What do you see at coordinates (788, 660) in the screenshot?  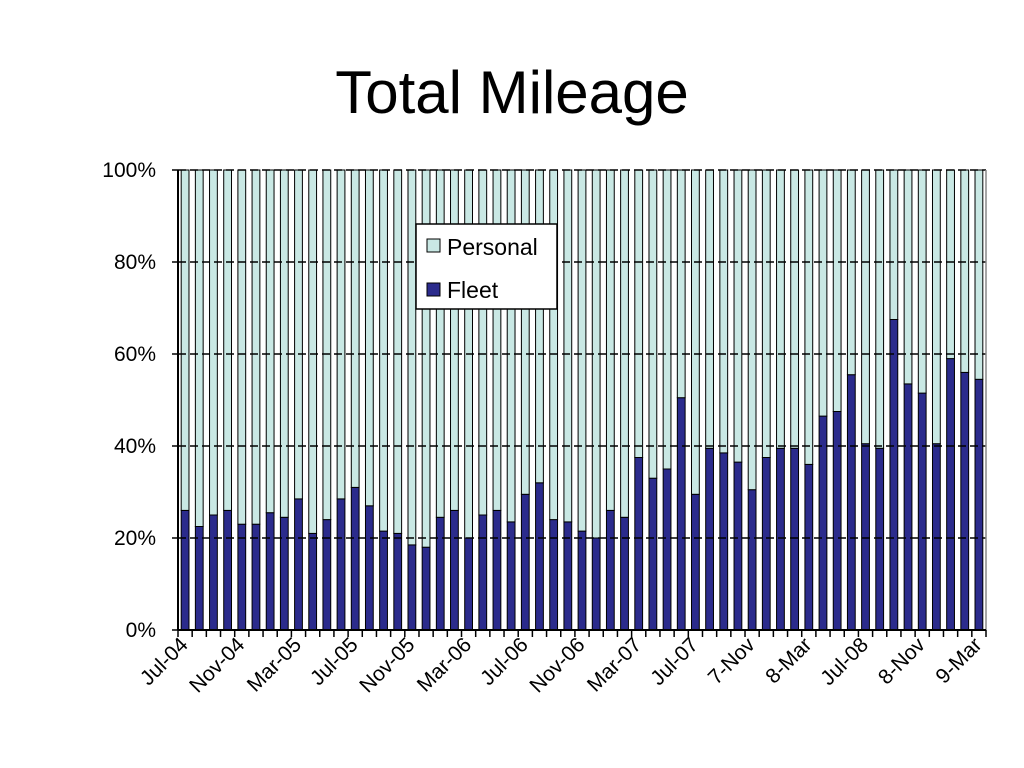 I see `x-tick-label: 8-Mar` at bounding box center [788, 660].